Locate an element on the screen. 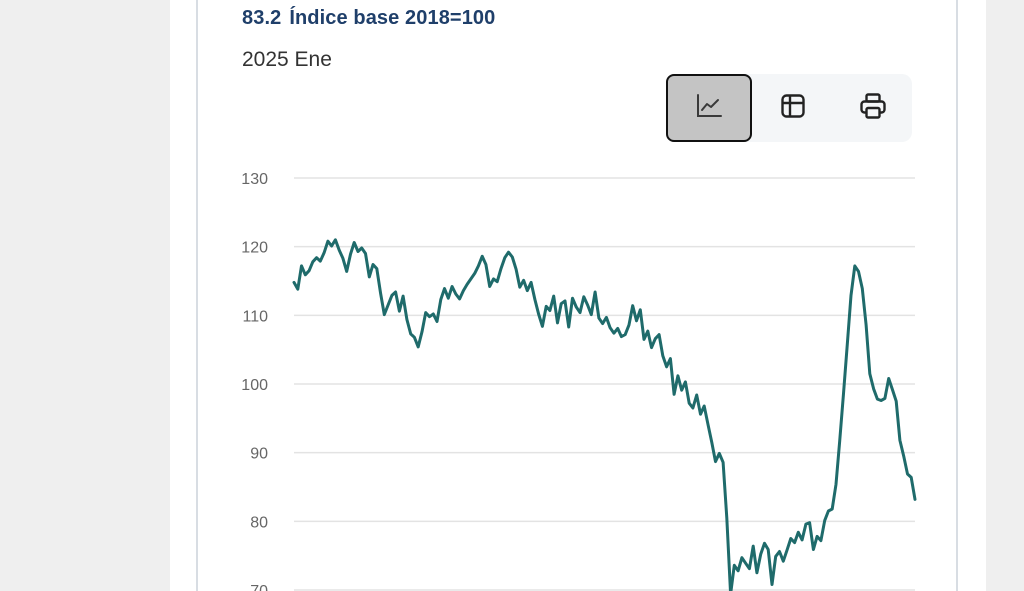 The height and width of the screenshot is (591, 1024). y-tick-label: 120 is located at coordinates (254, 248).